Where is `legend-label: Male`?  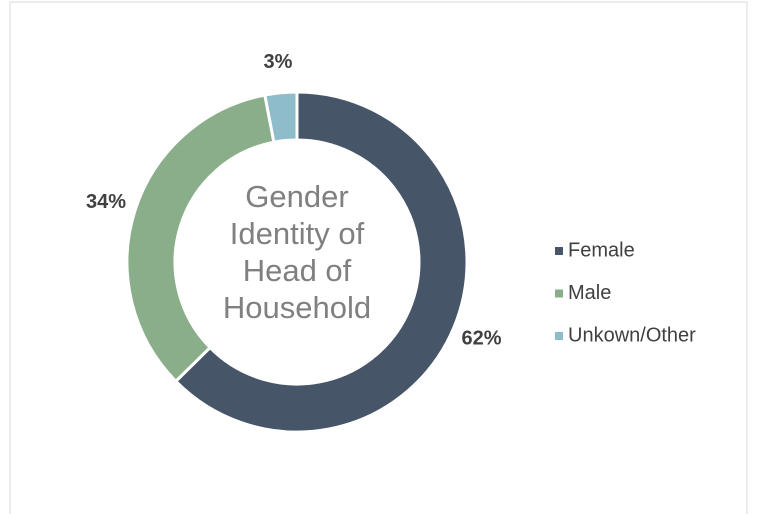
legend-label: Male is located at coordinates (589, 293).